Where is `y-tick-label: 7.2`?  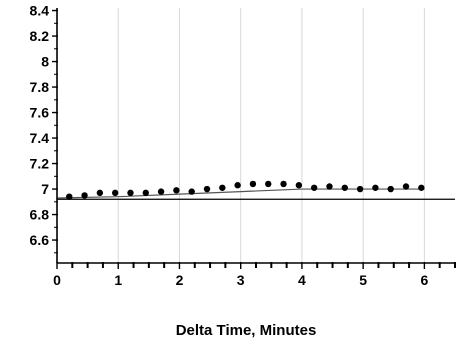
y-tick-label: 7.2 is located at coordinates (40, 164).